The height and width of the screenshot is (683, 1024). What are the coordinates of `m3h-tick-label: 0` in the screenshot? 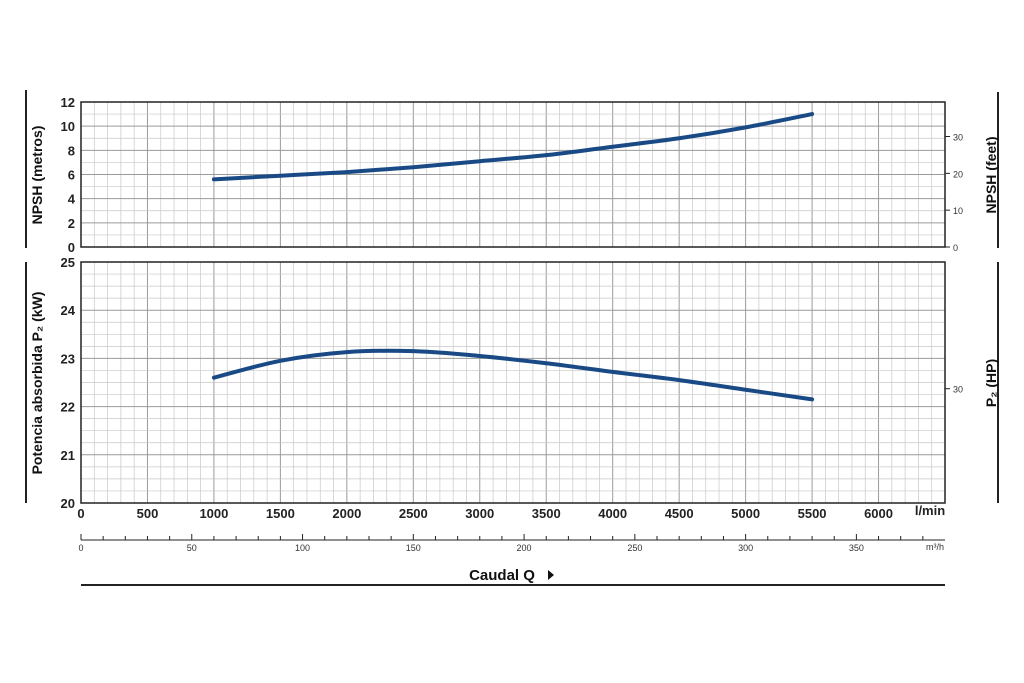 It's located at (80, 548).